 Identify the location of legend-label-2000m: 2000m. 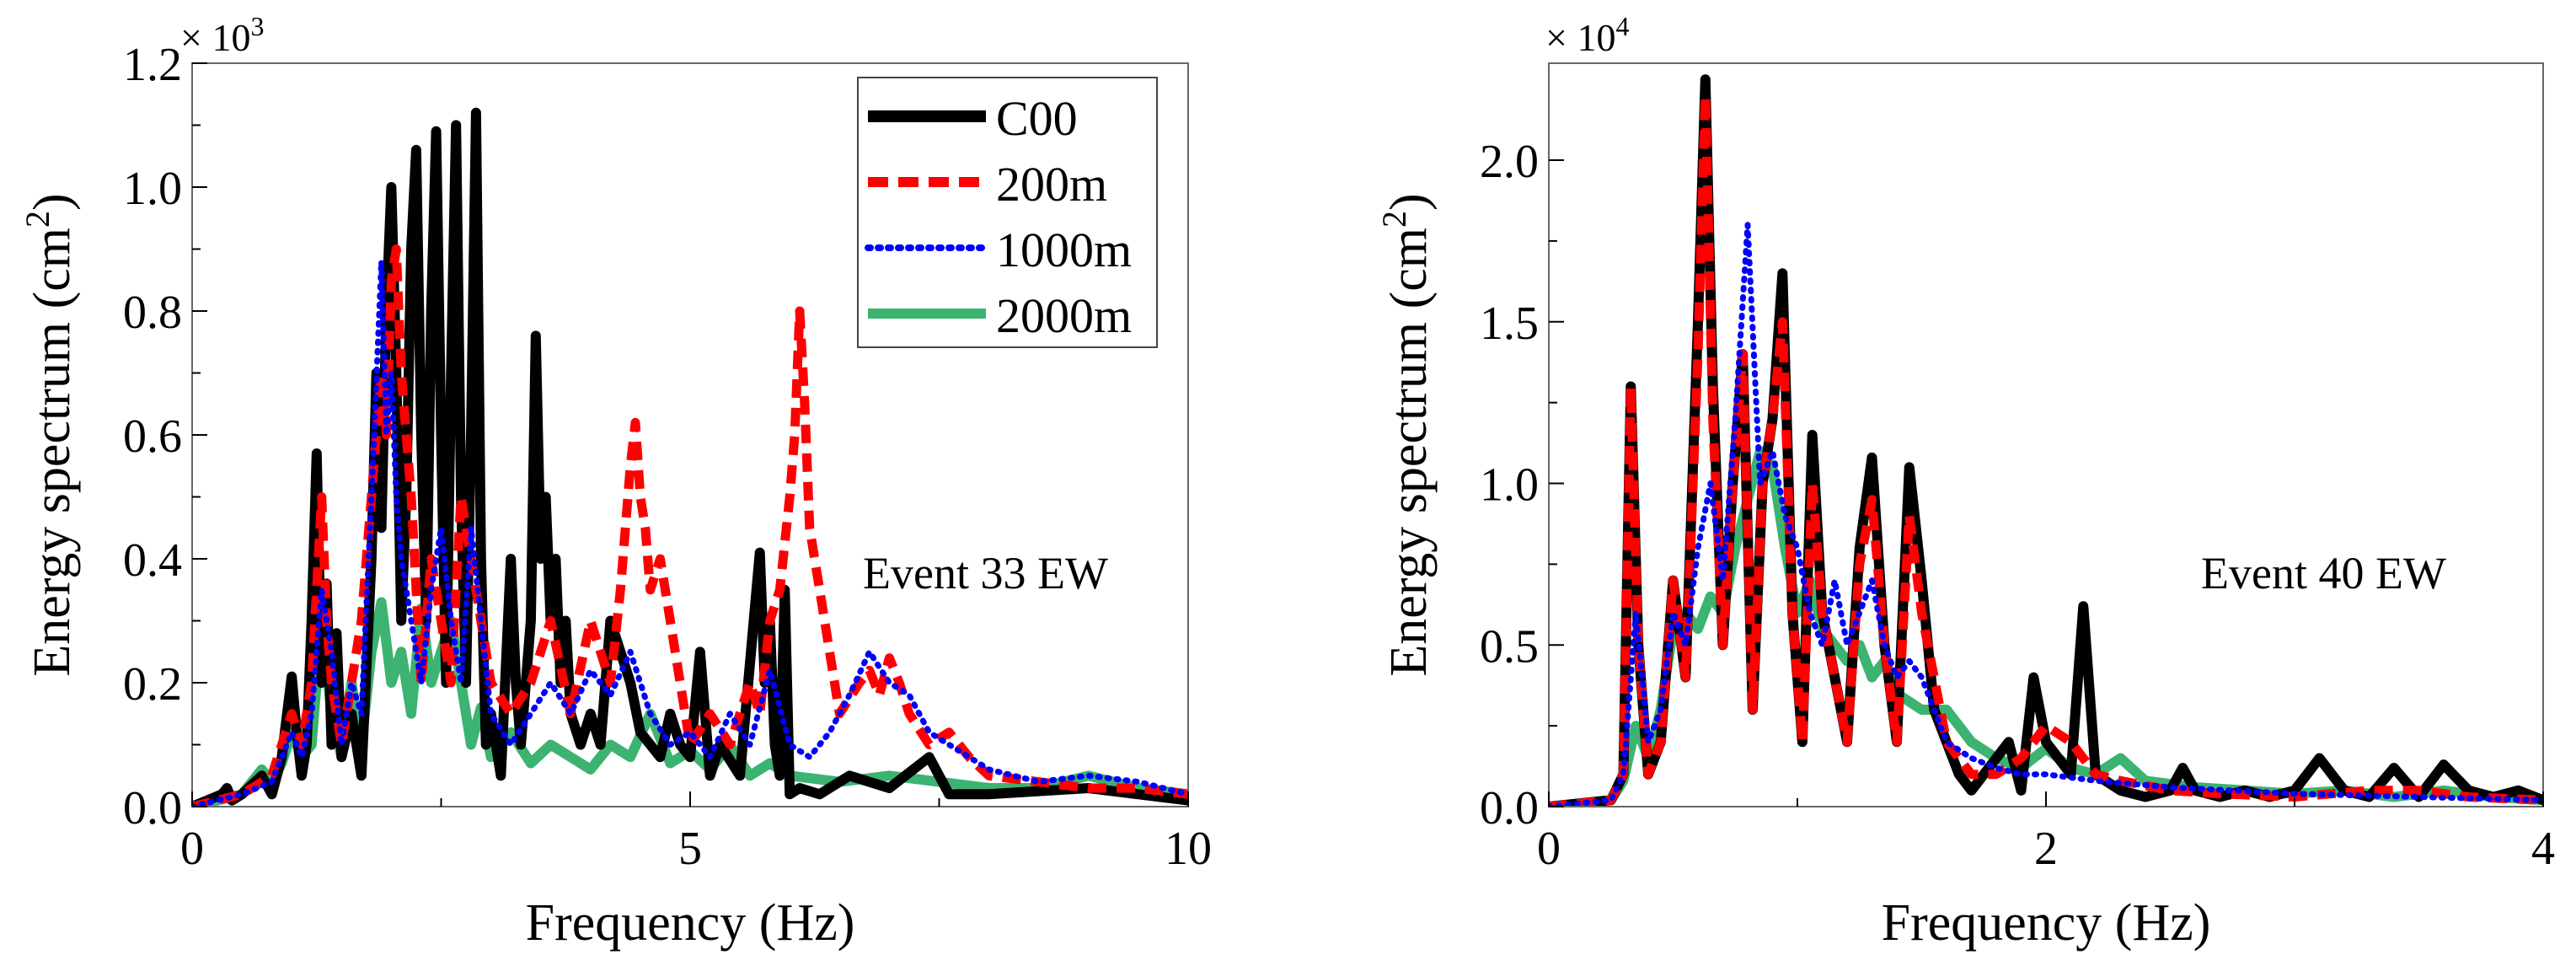
(1064, 315).